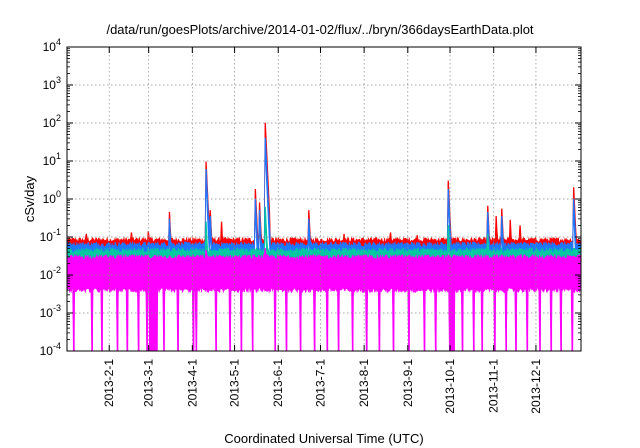  What do you see at coordinates (52, 45) in the screenshot?
I see `y-tick-label: 10⁴` at bounding box center [52, 45].